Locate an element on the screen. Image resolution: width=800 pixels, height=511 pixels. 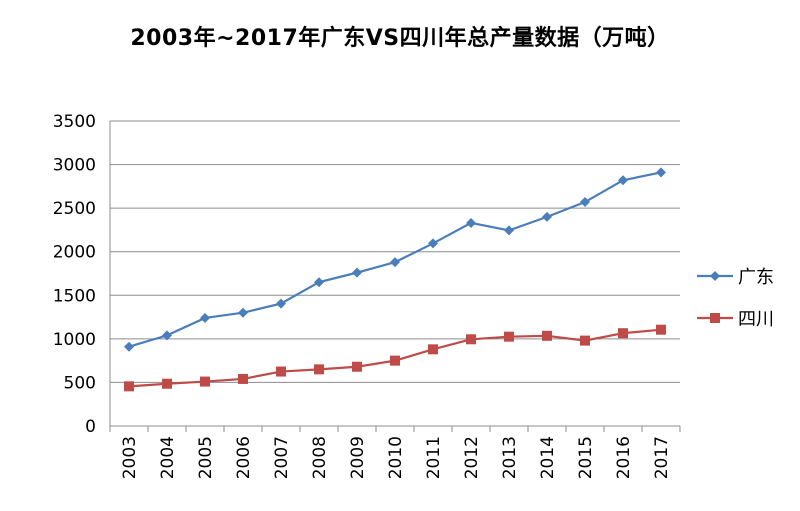
x-tick-label: 2013 is located at coordinates (510, 457).